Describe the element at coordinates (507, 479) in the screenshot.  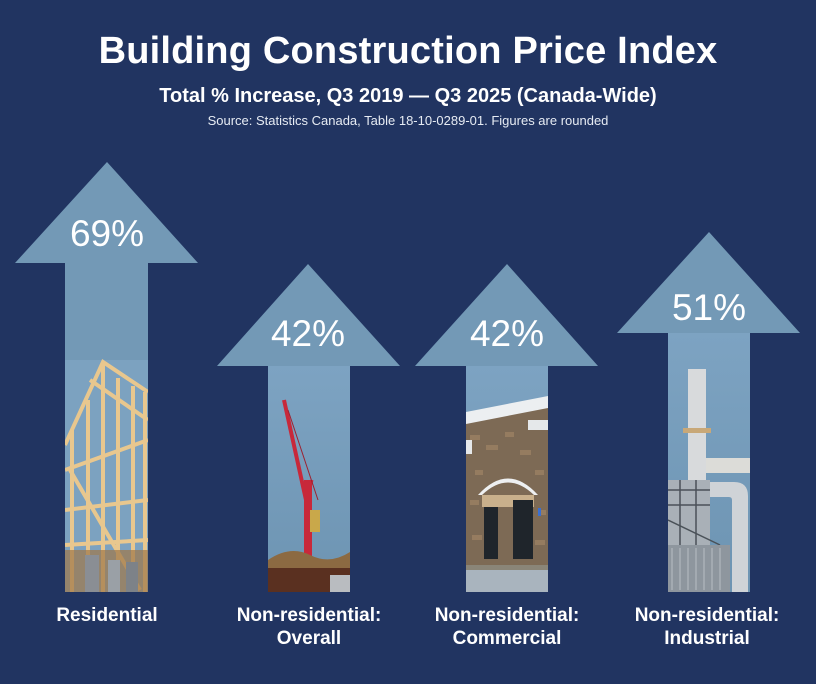
I see `commercial-building-image` at that location.